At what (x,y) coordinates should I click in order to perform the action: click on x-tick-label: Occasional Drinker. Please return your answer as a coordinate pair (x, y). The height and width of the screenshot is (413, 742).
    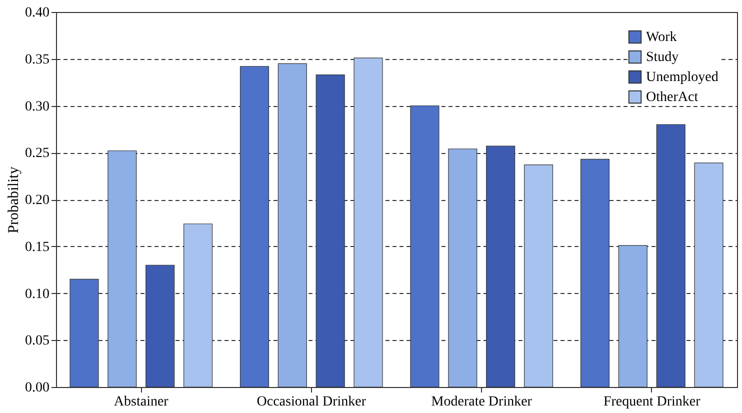
    Looking at the image, I should click on (311, 402).